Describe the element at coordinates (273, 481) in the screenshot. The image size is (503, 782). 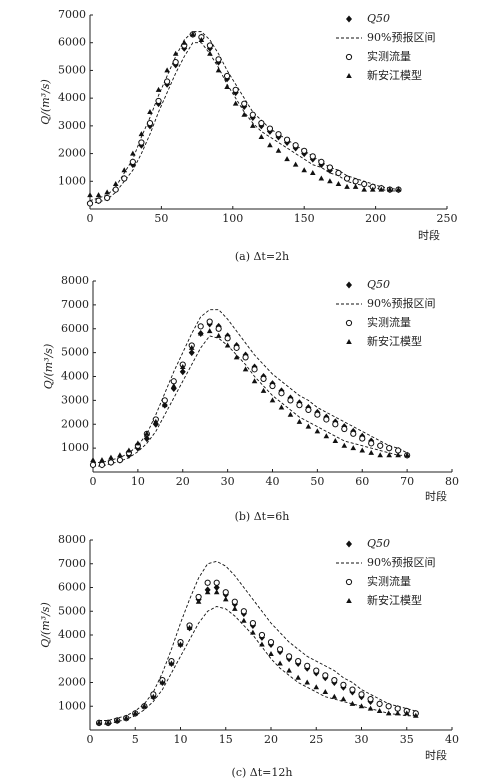
I see `x-tick-label: 40` at that location.